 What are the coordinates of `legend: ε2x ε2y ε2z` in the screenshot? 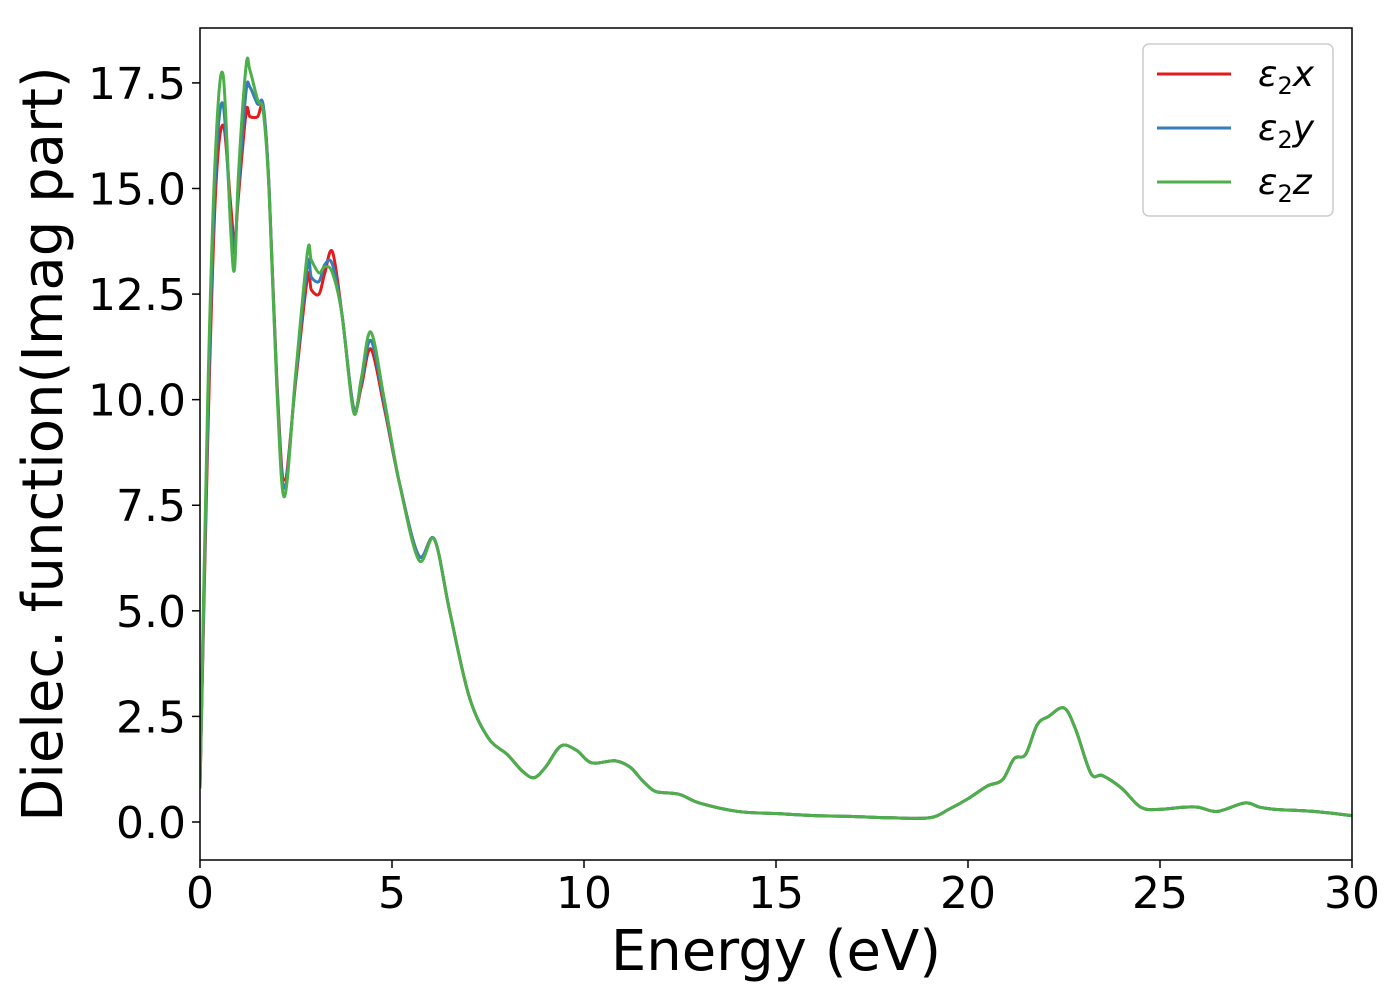 It's located at (1238, 130).